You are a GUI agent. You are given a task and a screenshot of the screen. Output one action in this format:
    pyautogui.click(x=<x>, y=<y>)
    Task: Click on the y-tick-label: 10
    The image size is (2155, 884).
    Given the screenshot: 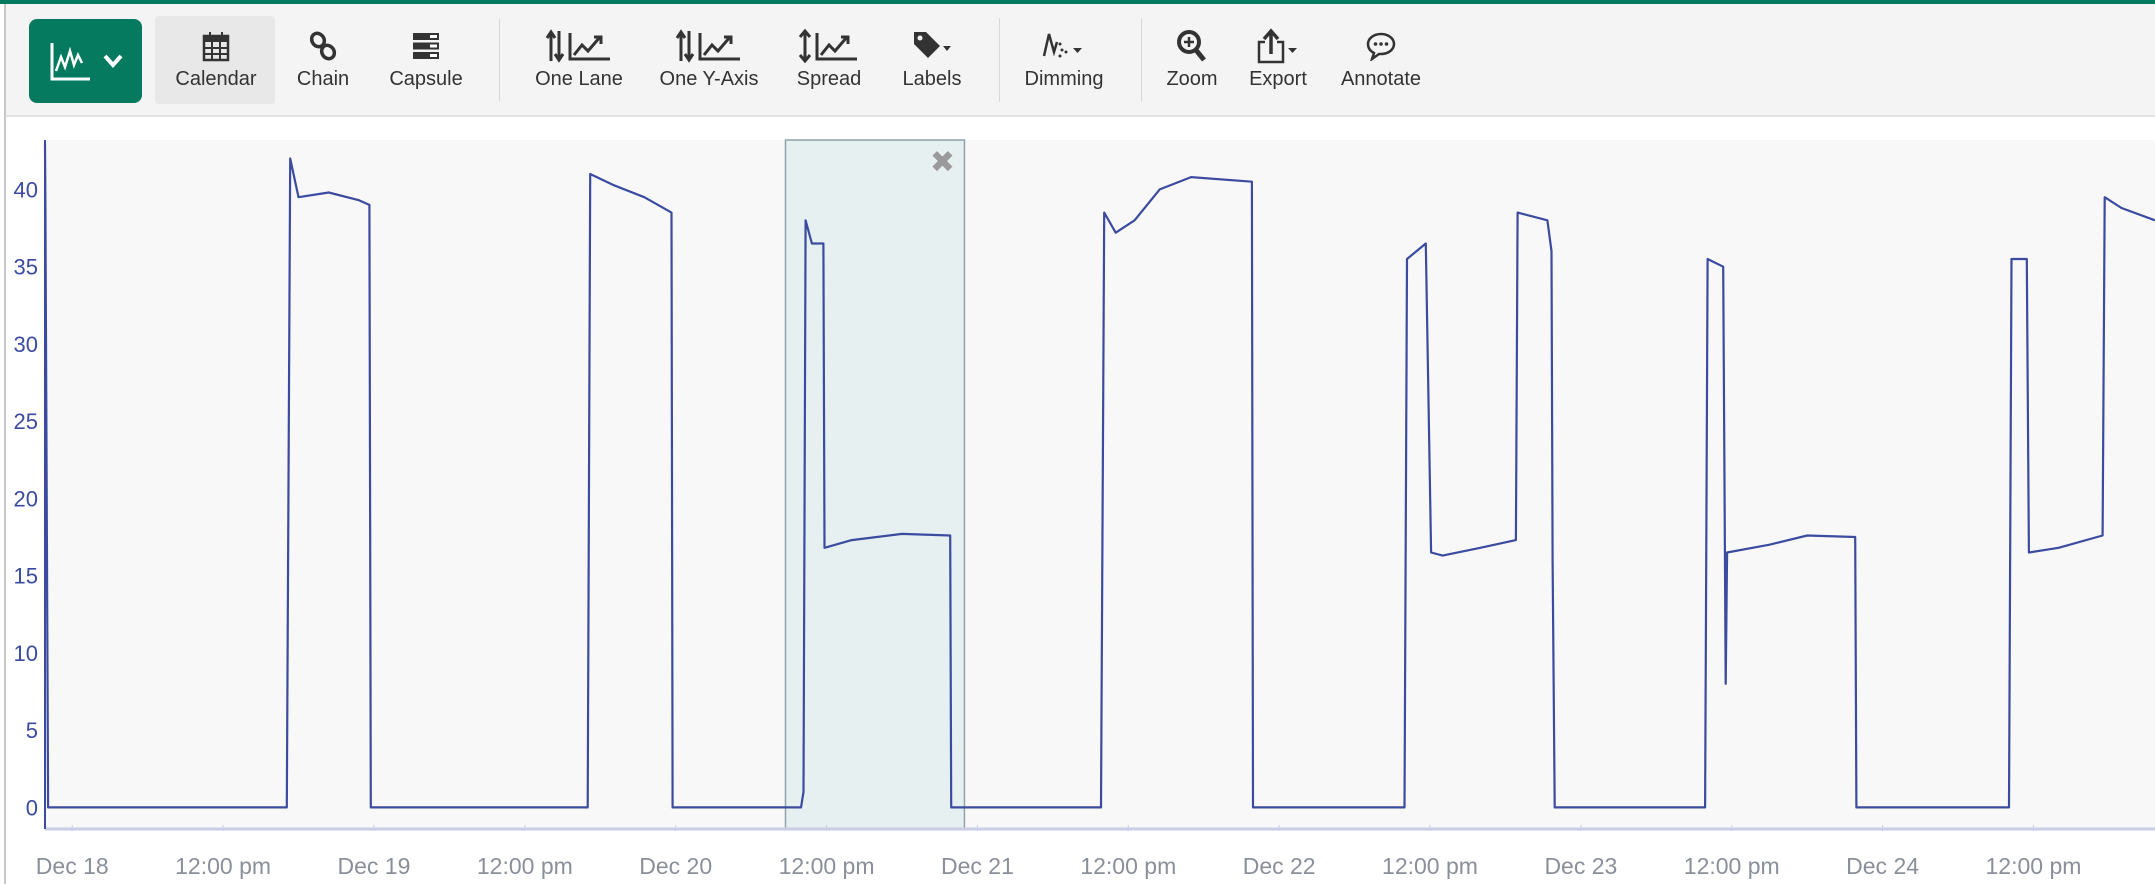 What is the action you would take?
    pyautogui.click(x=26, y=653)
    